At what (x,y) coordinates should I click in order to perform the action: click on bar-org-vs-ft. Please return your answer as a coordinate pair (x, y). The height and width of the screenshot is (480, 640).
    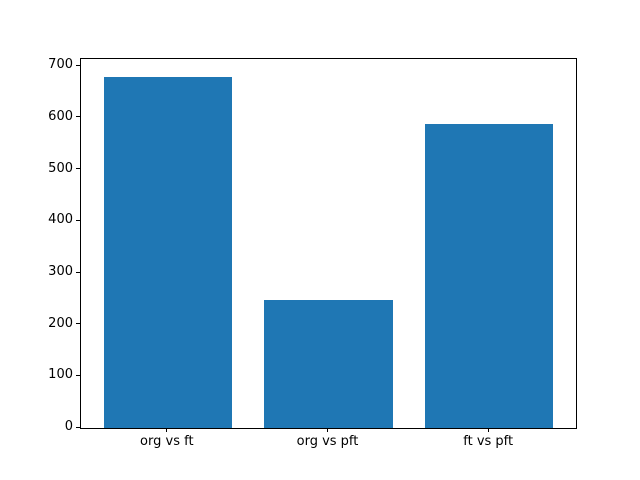
    Looking at the image, I should click on (168, 252).